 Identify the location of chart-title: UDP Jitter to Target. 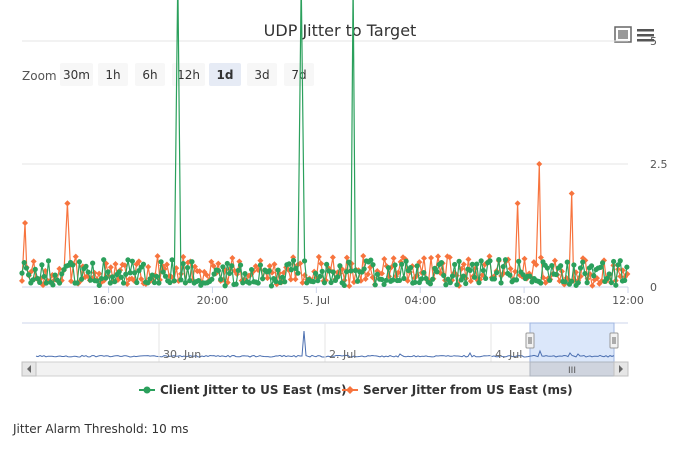
(340, 30).